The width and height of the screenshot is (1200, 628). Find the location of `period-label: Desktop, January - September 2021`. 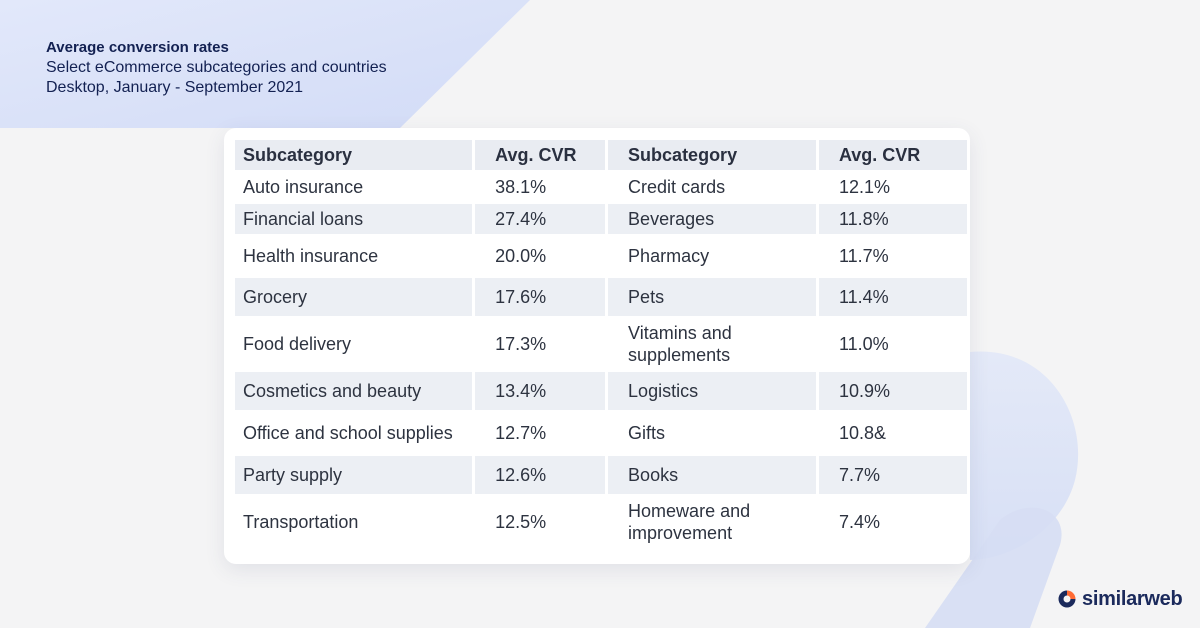

period-label: Desktop, January - September 2021 is located at coordinates (175, 87).